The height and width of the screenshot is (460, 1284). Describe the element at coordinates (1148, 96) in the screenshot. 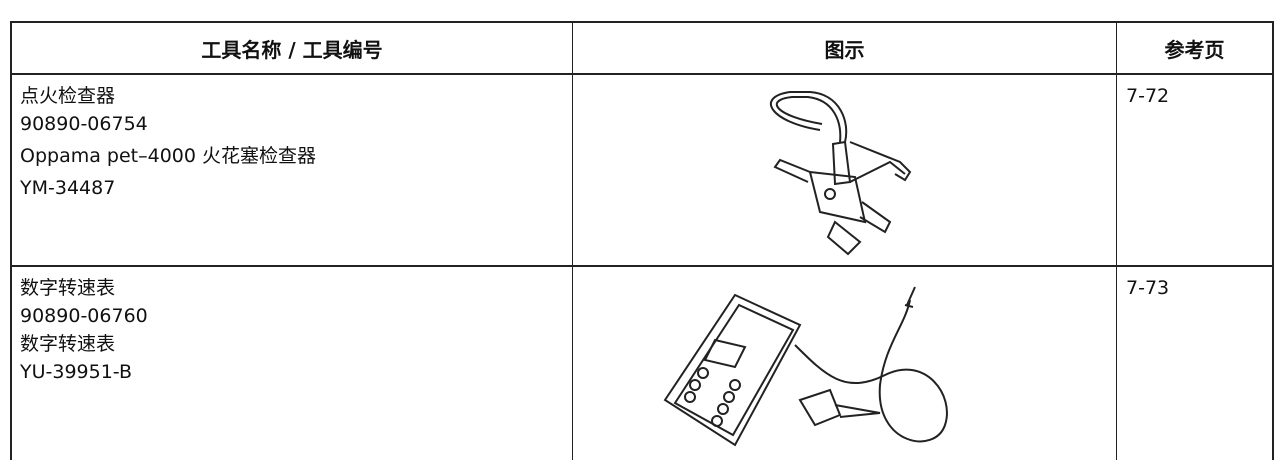

I see `ref-cell: 7-72` at that location.